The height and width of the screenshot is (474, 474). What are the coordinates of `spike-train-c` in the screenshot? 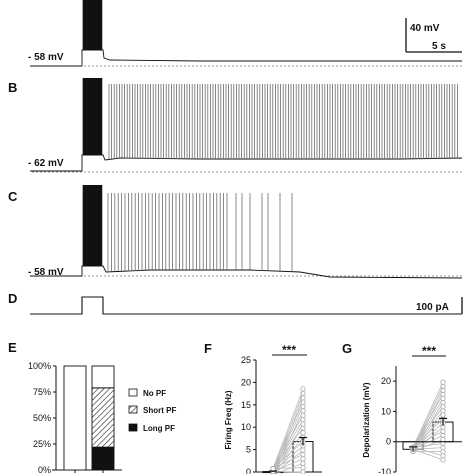 It's located at (200, 232).